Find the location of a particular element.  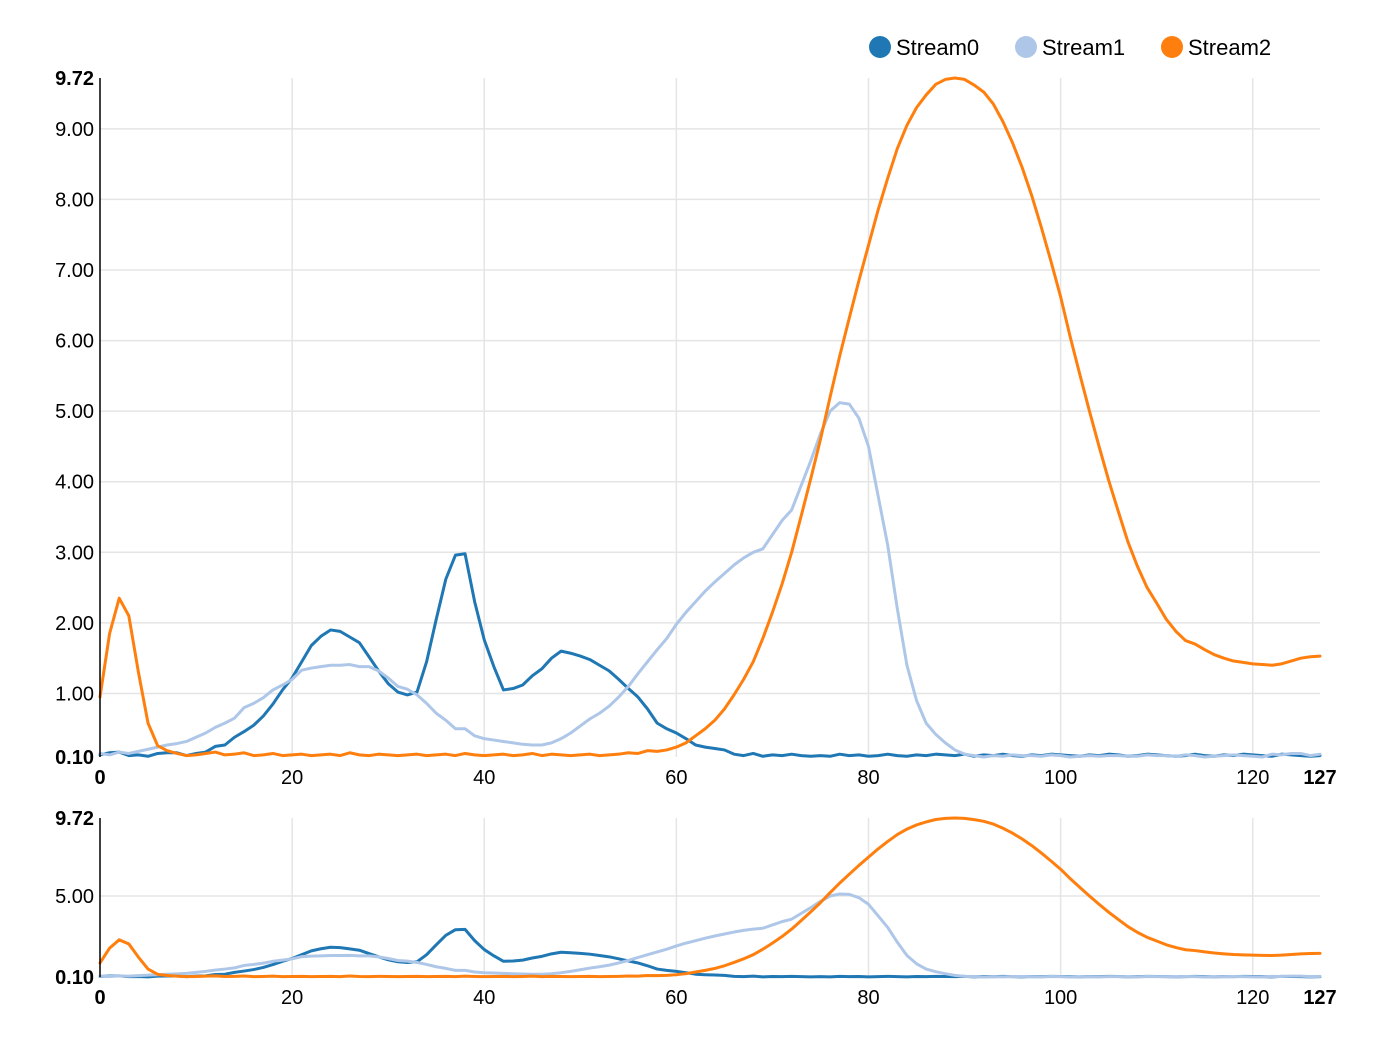

context-x-tick-label: 80 is located at coordinates (868, 998).